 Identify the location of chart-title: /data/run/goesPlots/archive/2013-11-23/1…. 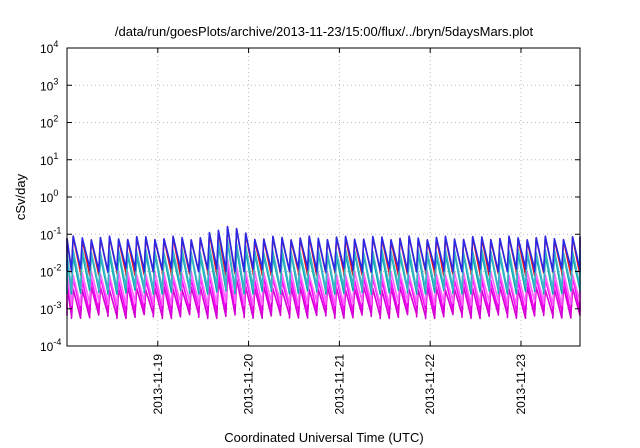
(324, 31).